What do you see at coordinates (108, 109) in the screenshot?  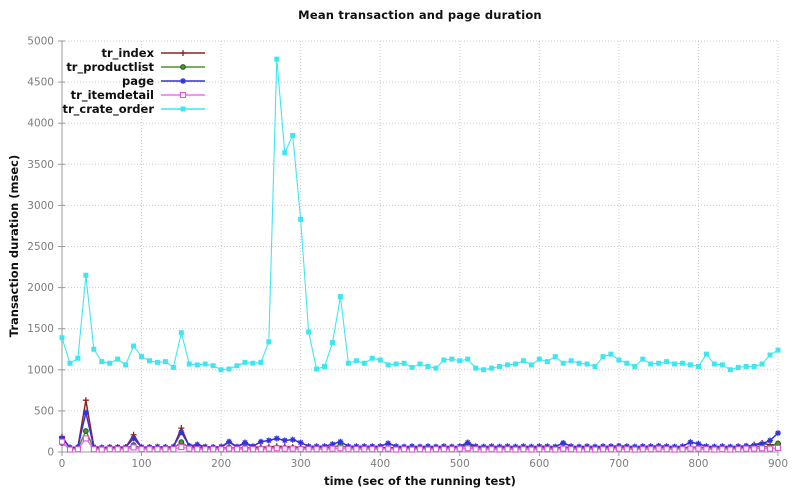 I see `legend-label-tr-crate-order: tr_crate_order` at bounding box center [108, 109].